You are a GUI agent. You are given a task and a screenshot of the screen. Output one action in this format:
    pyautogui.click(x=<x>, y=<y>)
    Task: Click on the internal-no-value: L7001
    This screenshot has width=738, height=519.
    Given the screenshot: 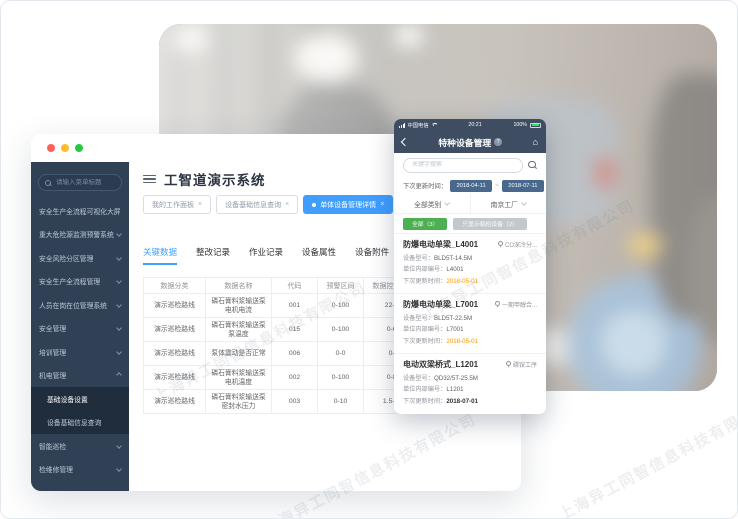 What is the action you would take?
    pyautogui.click(x=455, y=330)
    